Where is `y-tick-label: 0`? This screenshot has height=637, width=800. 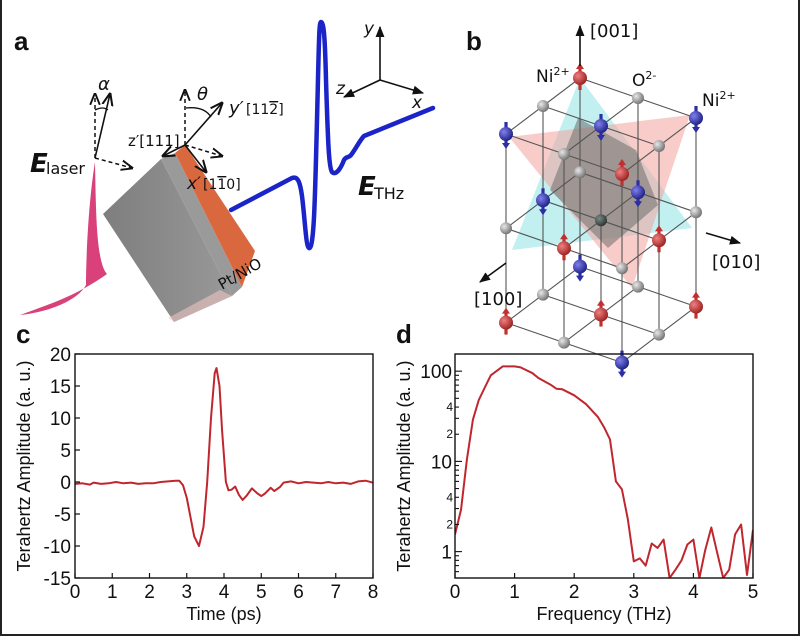 y-tick-label: 0 is located at coordinates (65, 483).